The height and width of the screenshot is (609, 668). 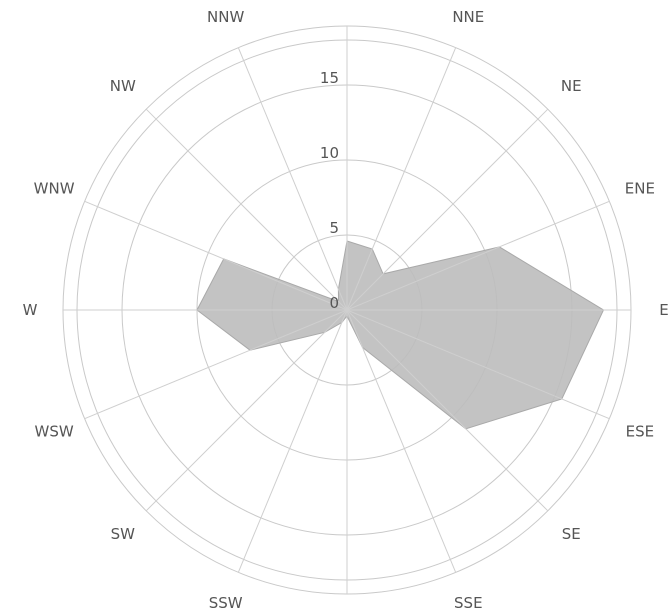 What do you see at coordinates (123, 86) in the screenshot?
I see `direction-label: NW` at bounding box center [123, 86].